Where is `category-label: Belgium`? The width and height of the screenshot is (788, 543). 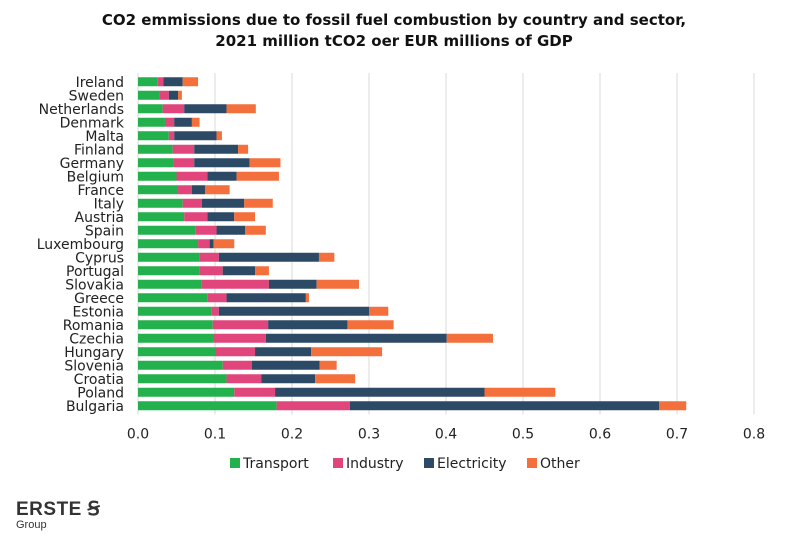 category-label: Belgium is located at coordinates (95, 177).